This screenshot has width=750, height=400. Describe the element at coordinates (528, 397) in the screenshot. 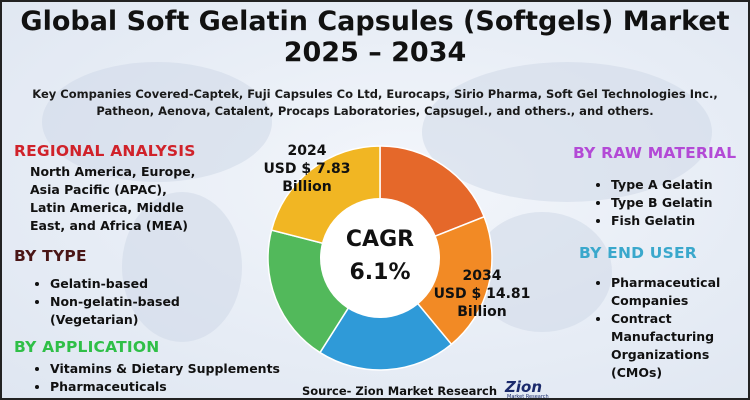

I see `zion-logo-subtext: Market Research` at that location.